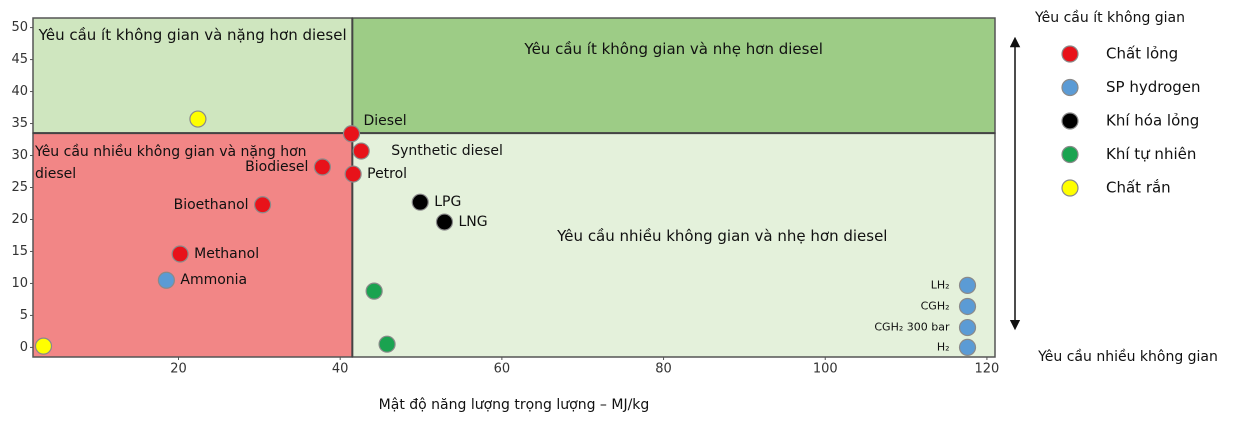  What do you see at coordinates (385, 121) in the screenshot?
I see `point-label: Diesel` at bounding box center [385, 121].